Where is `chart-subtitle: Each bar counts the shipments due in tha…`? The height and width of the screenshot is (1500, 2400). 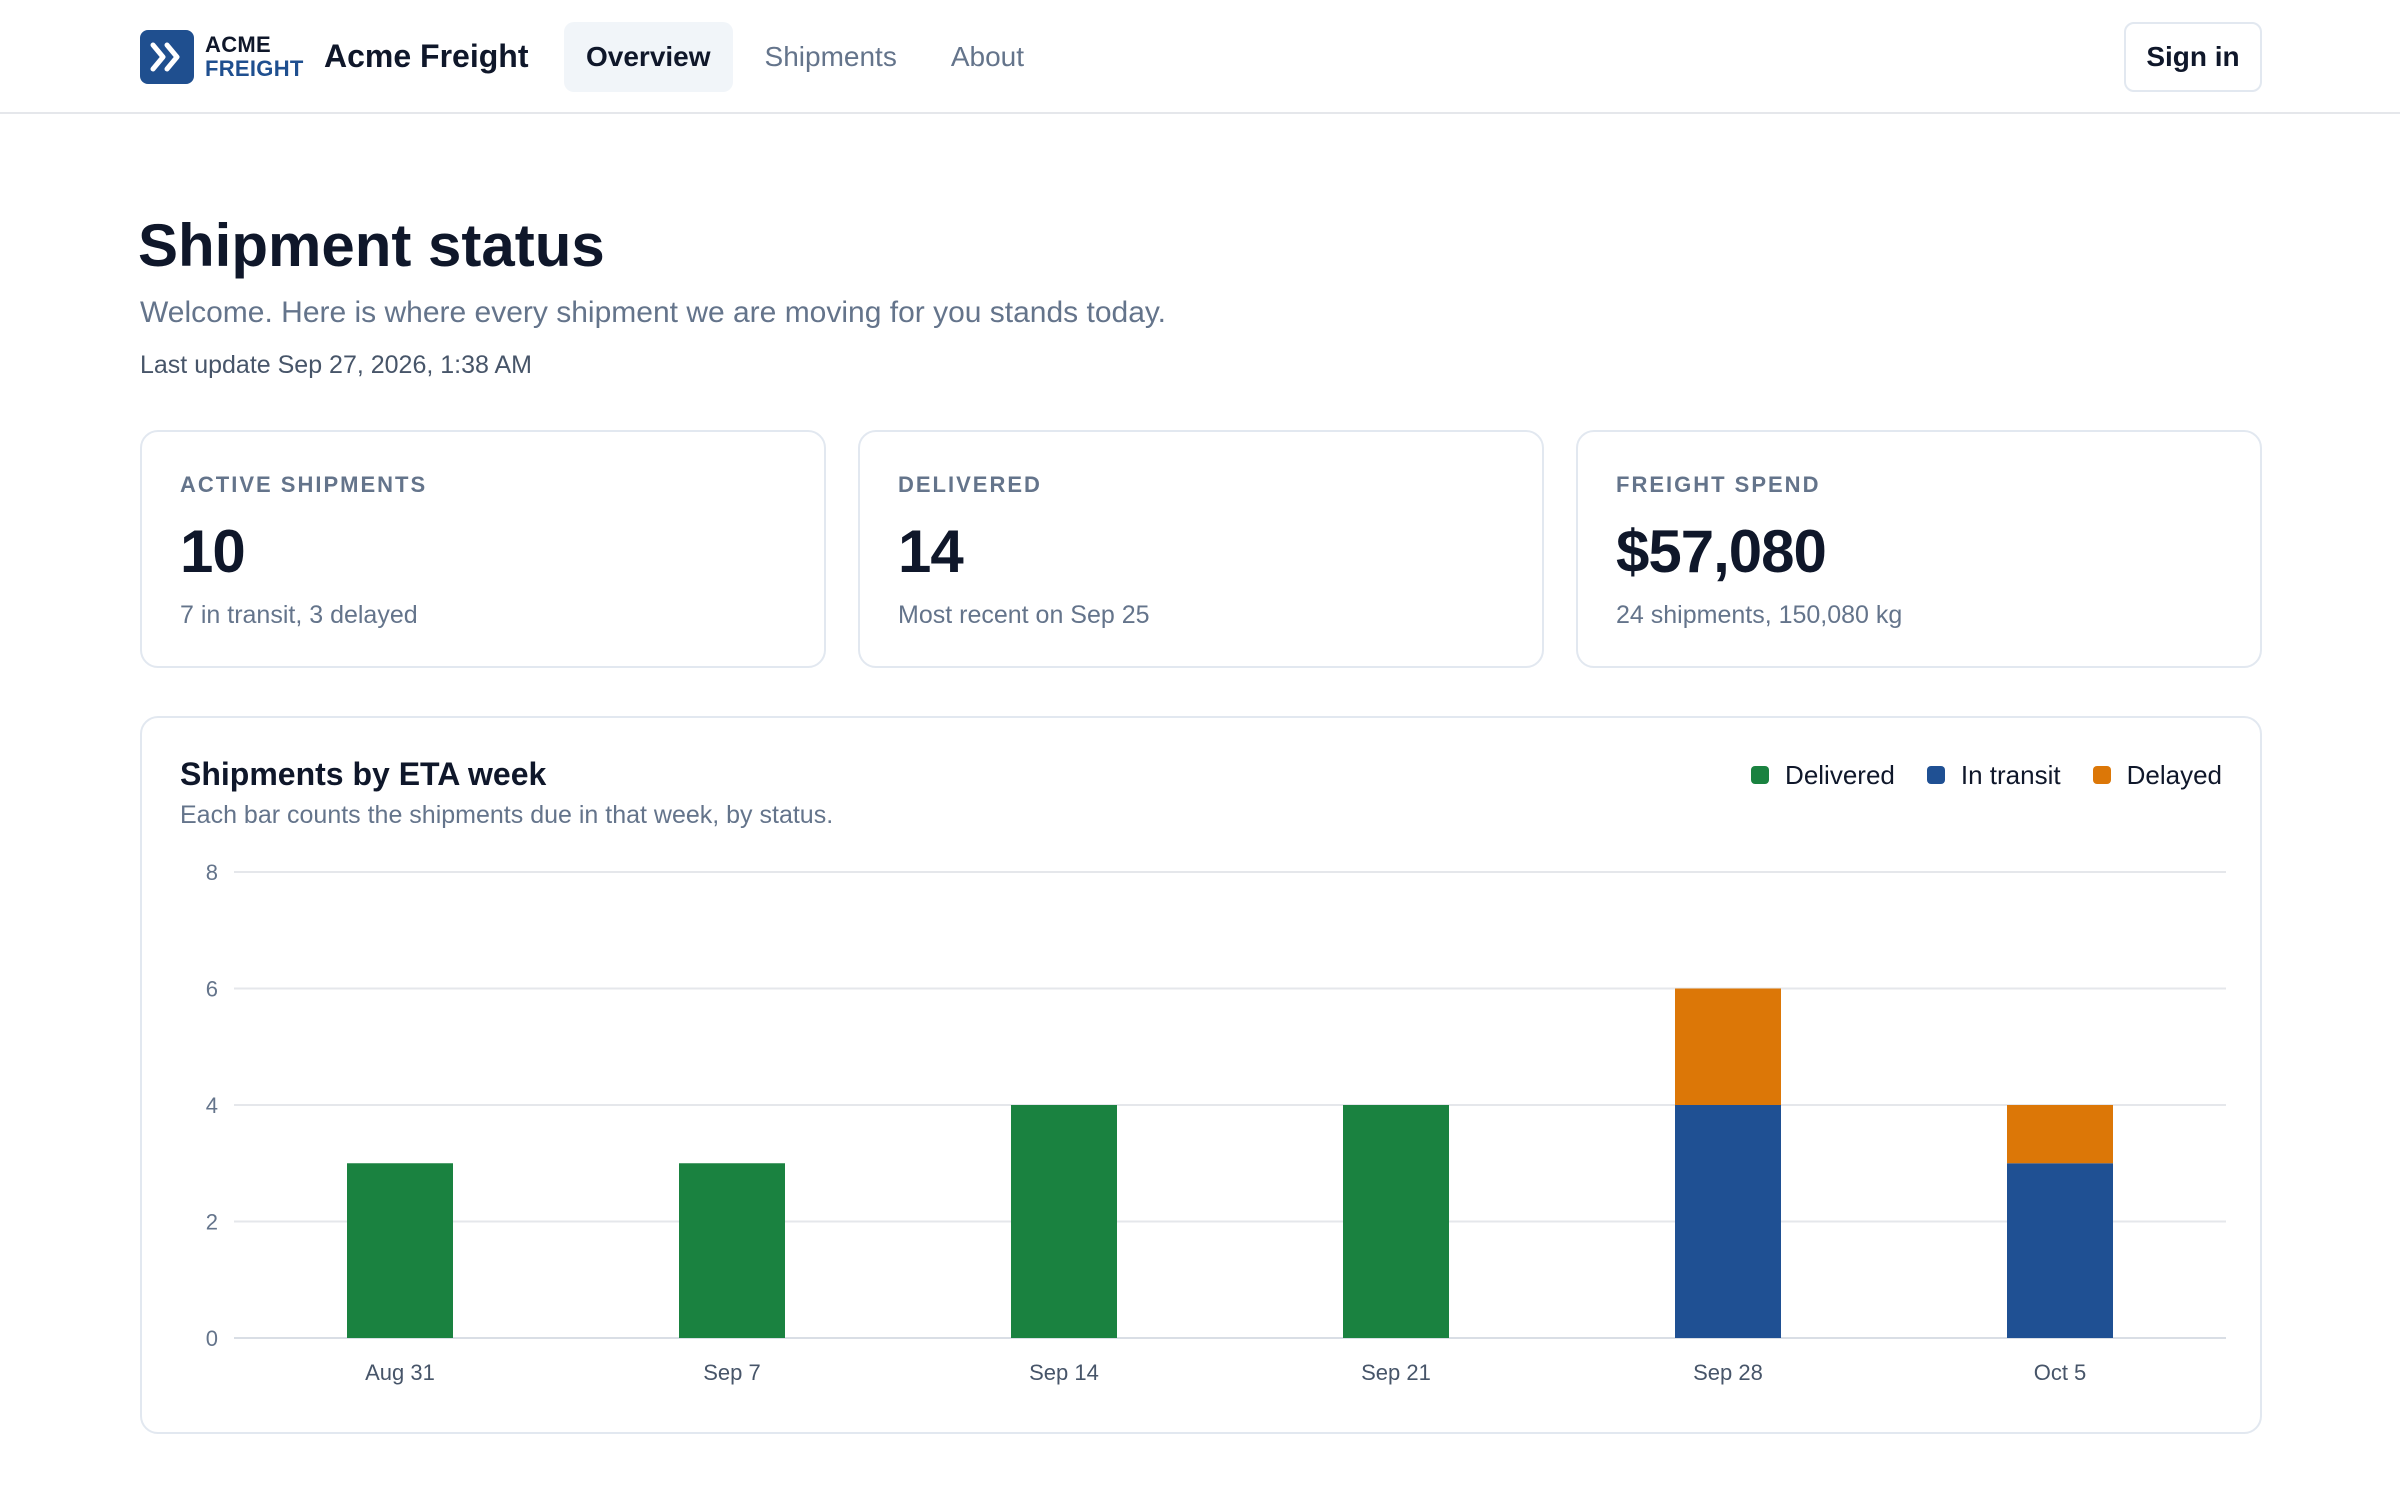
chart-subtitle: Each bar counts the shipments due in tha… is located at coordinates (507, 815).